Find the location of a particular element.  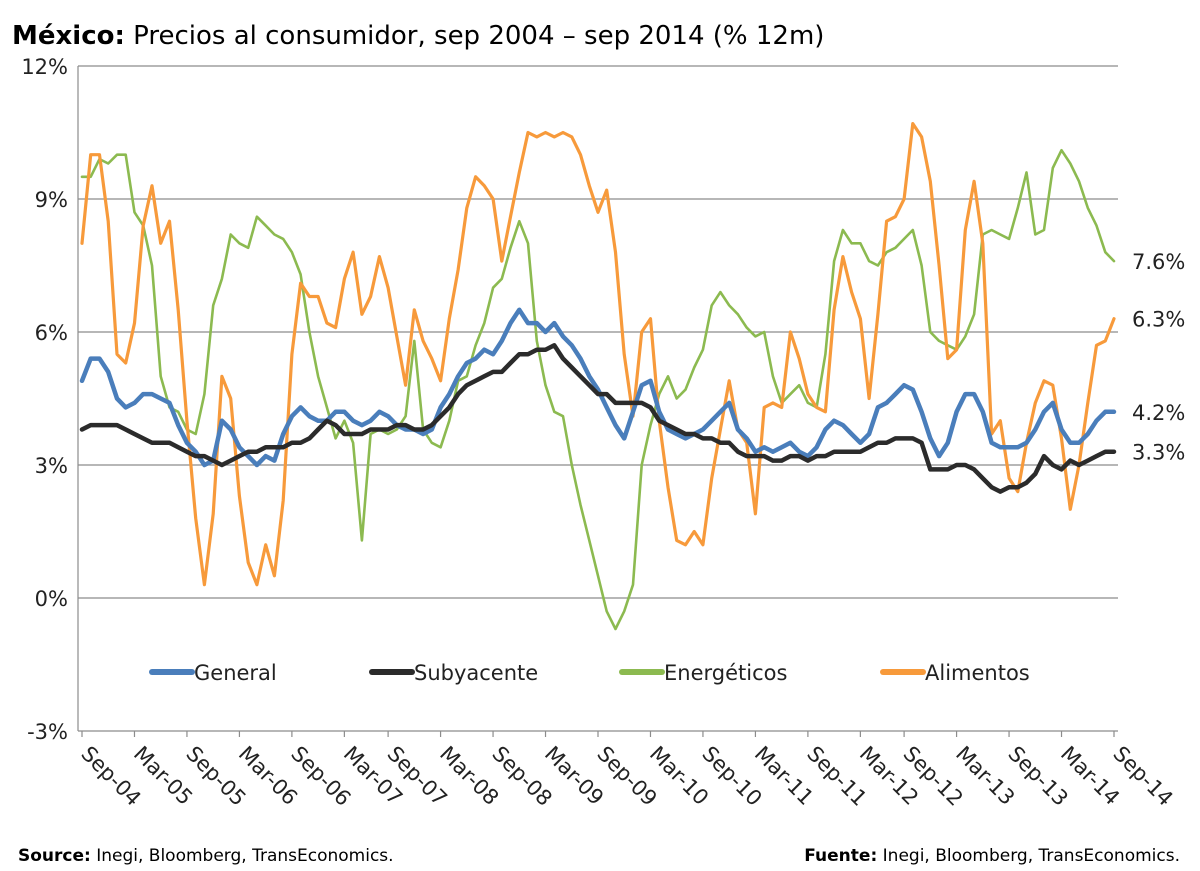

end-label-alimentos: 6.3% is located at coordinates (1158, 320).